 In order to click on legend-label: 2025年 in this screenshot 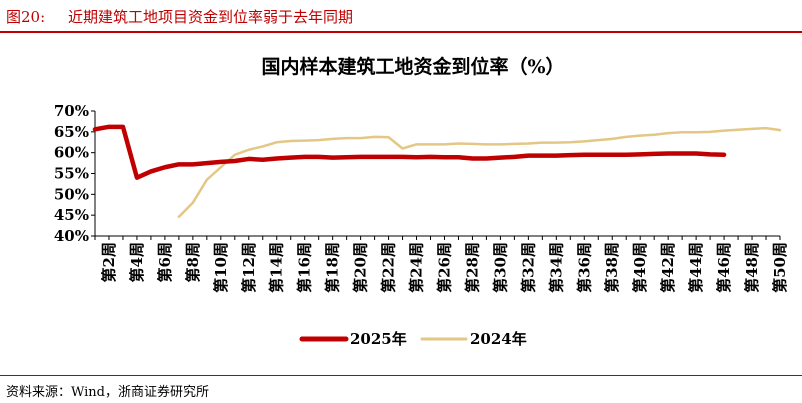, I will do `click(378, 339)`.